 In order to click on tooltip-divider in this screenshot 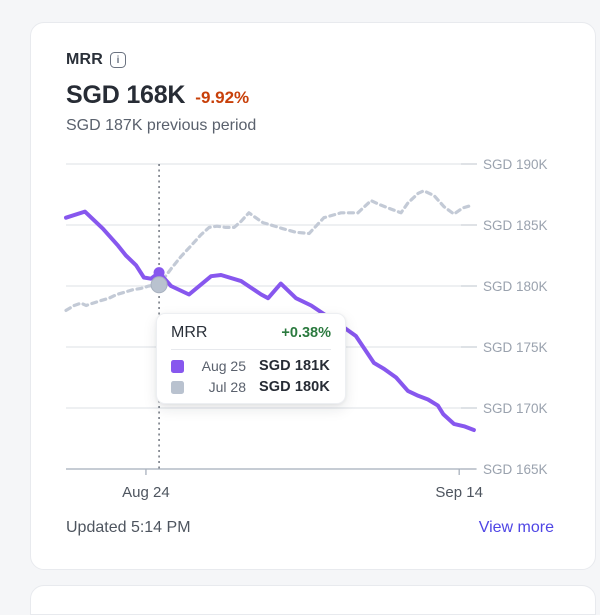, I will do `click(251, 349)`.